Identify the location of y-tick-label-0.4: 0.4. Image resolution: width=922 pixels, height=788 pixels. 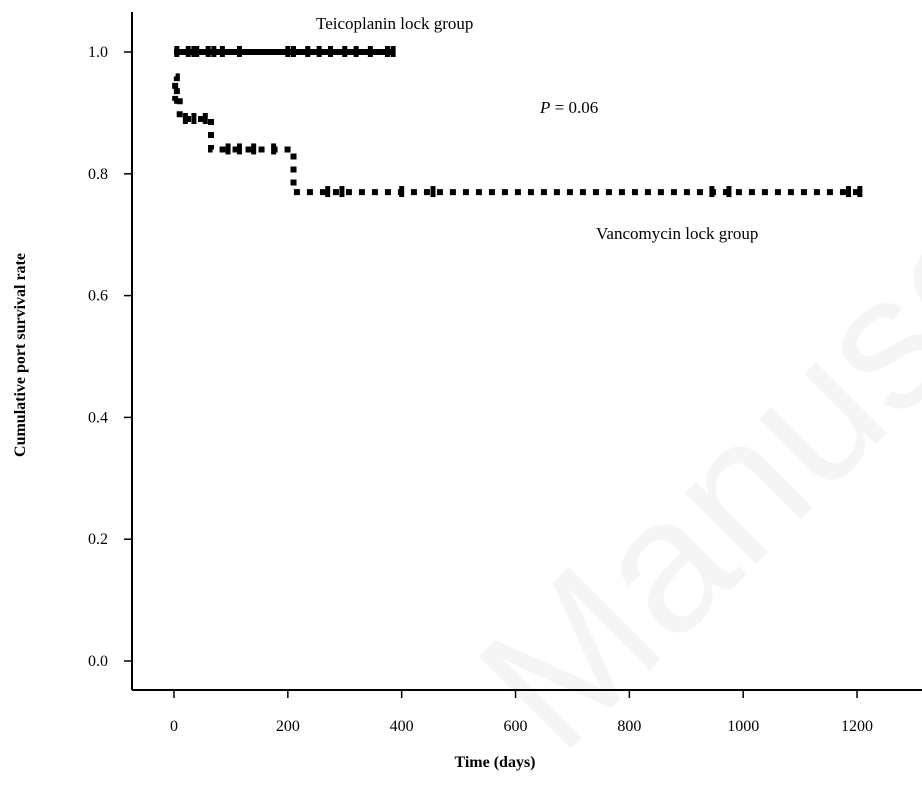
(98, 417).